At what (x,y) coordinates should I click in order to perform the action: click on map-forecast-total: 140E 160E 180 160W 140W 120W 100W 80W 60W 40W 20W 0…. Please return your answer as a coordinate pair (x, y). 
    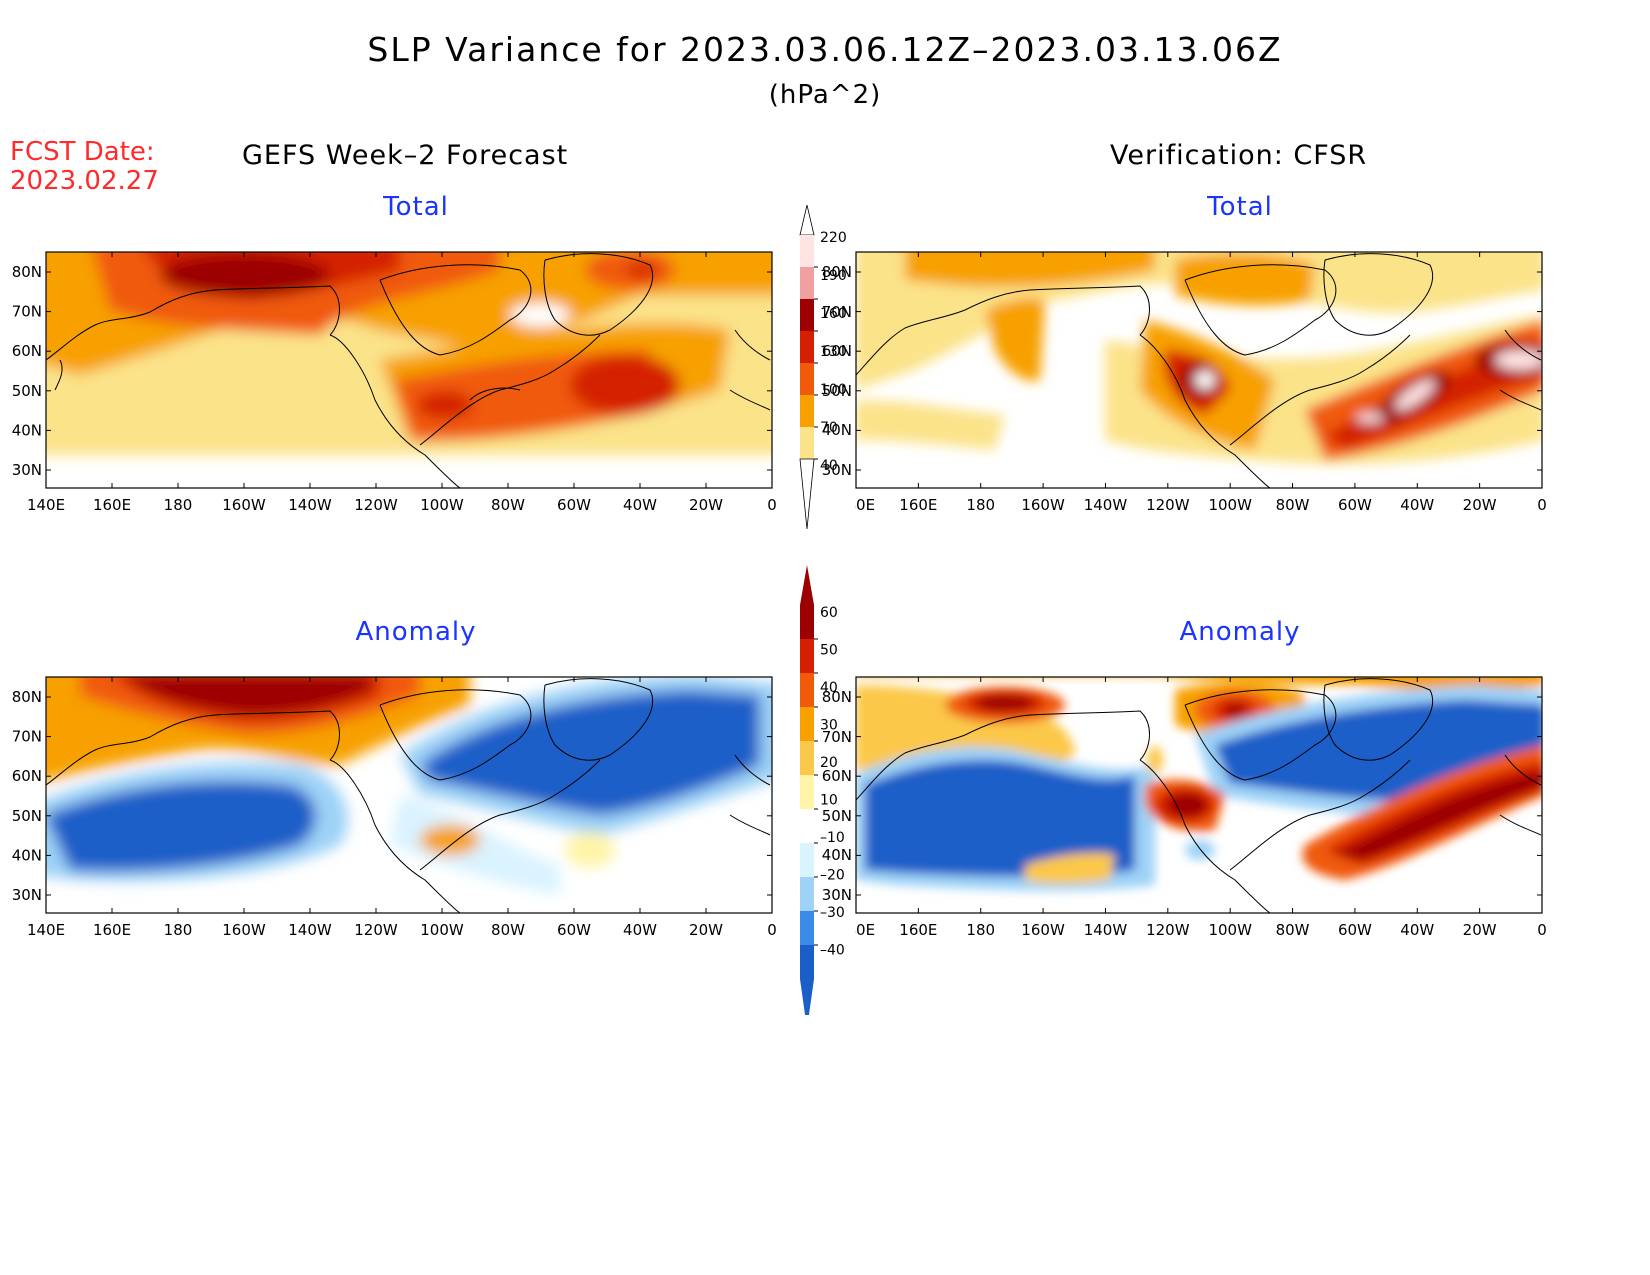
    Looking at the image, I should click on (394, 382).